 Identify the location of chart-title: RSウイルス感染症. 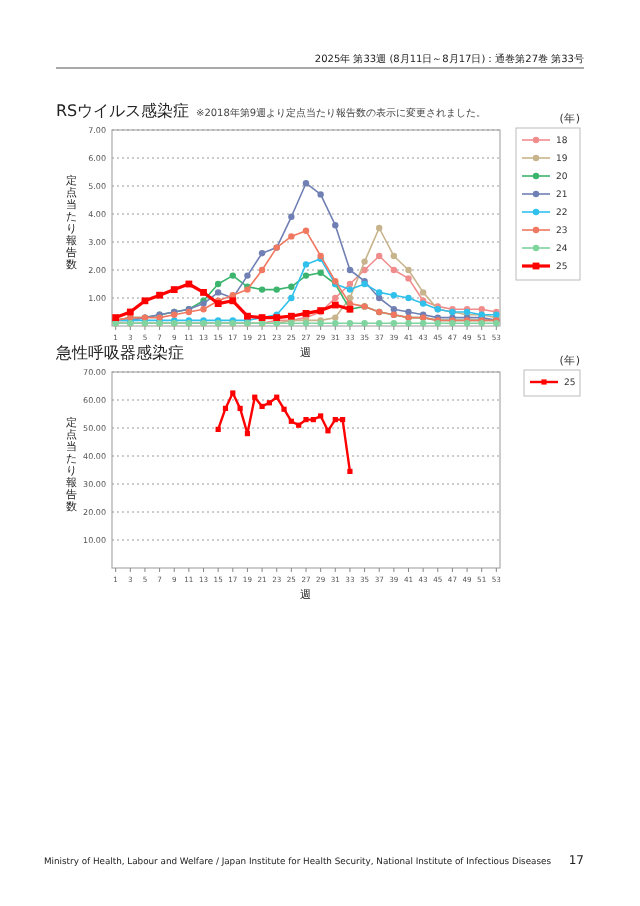
(123, 111).